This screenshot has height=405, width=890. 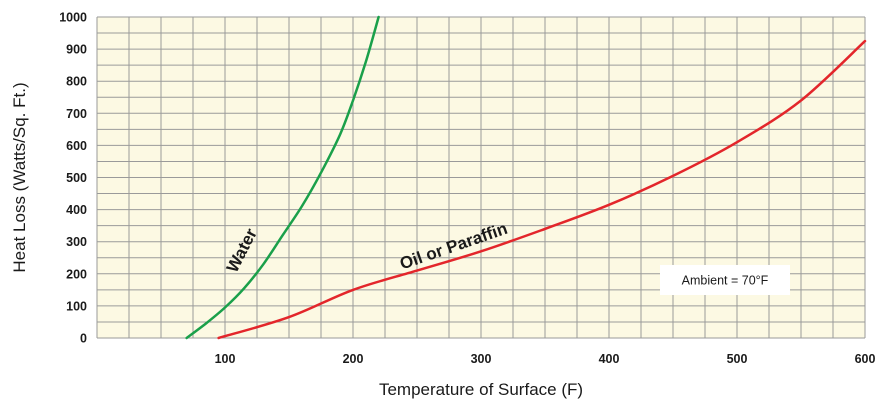 I want to click on x-tick-label: 200, so click(x=353, y=359).